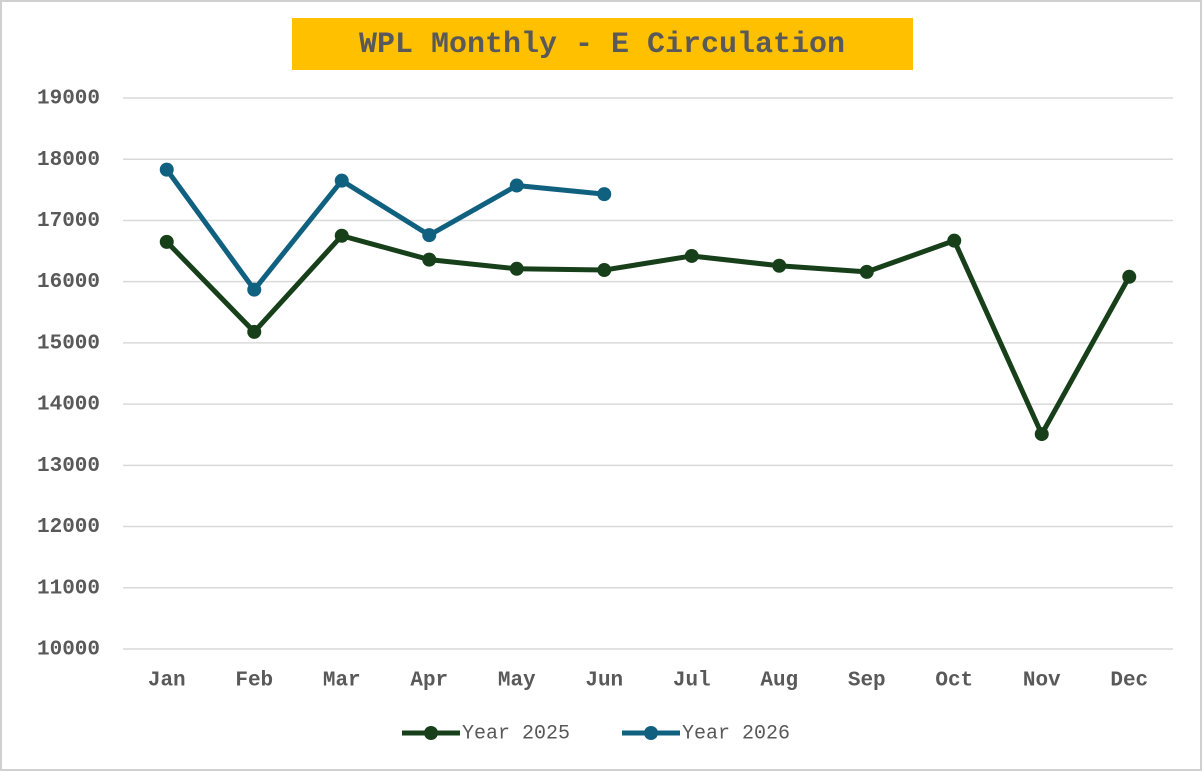  Describe the element at coordinates (1042, 681) in the screenshot. I see `x-tick-label: Nov` at that location.